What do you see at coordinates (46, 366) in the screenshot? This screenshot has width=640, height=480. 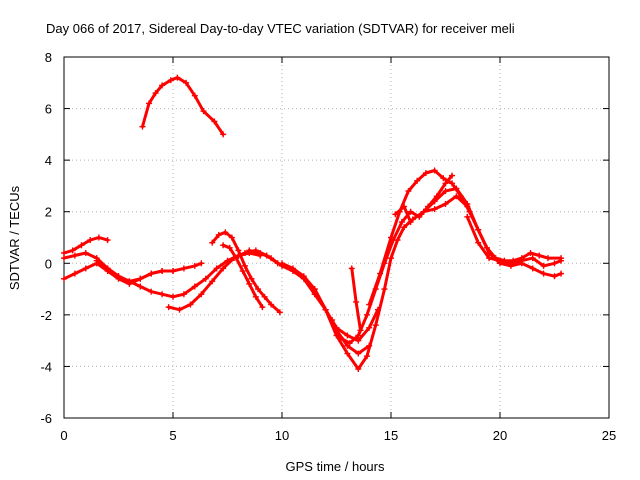 I see `y-tick-label: -4` at bounding box center [46, 366].